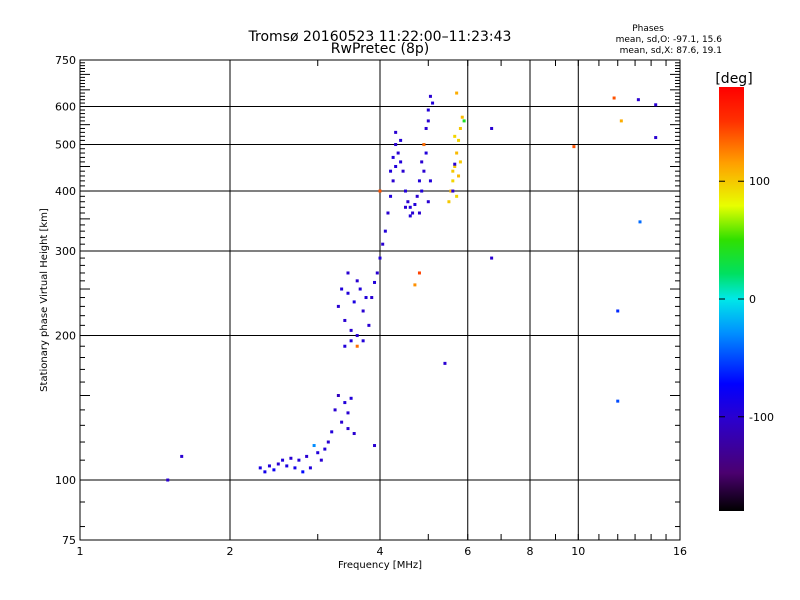  What do you see at coordinates (65, 300) in the screenshot?
I see `y-tick-labels: 75 100 200 300 400 500 600 750` at bounding box center [65, 300].